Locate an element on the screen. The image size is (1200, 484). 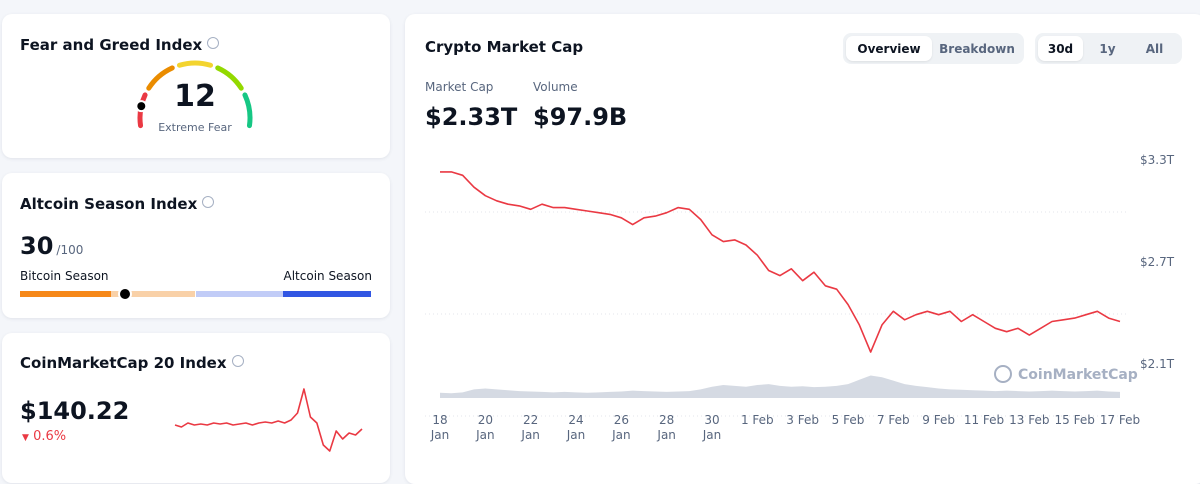
title-text: Altcoin Season Index is located at coordinates (109, 204).